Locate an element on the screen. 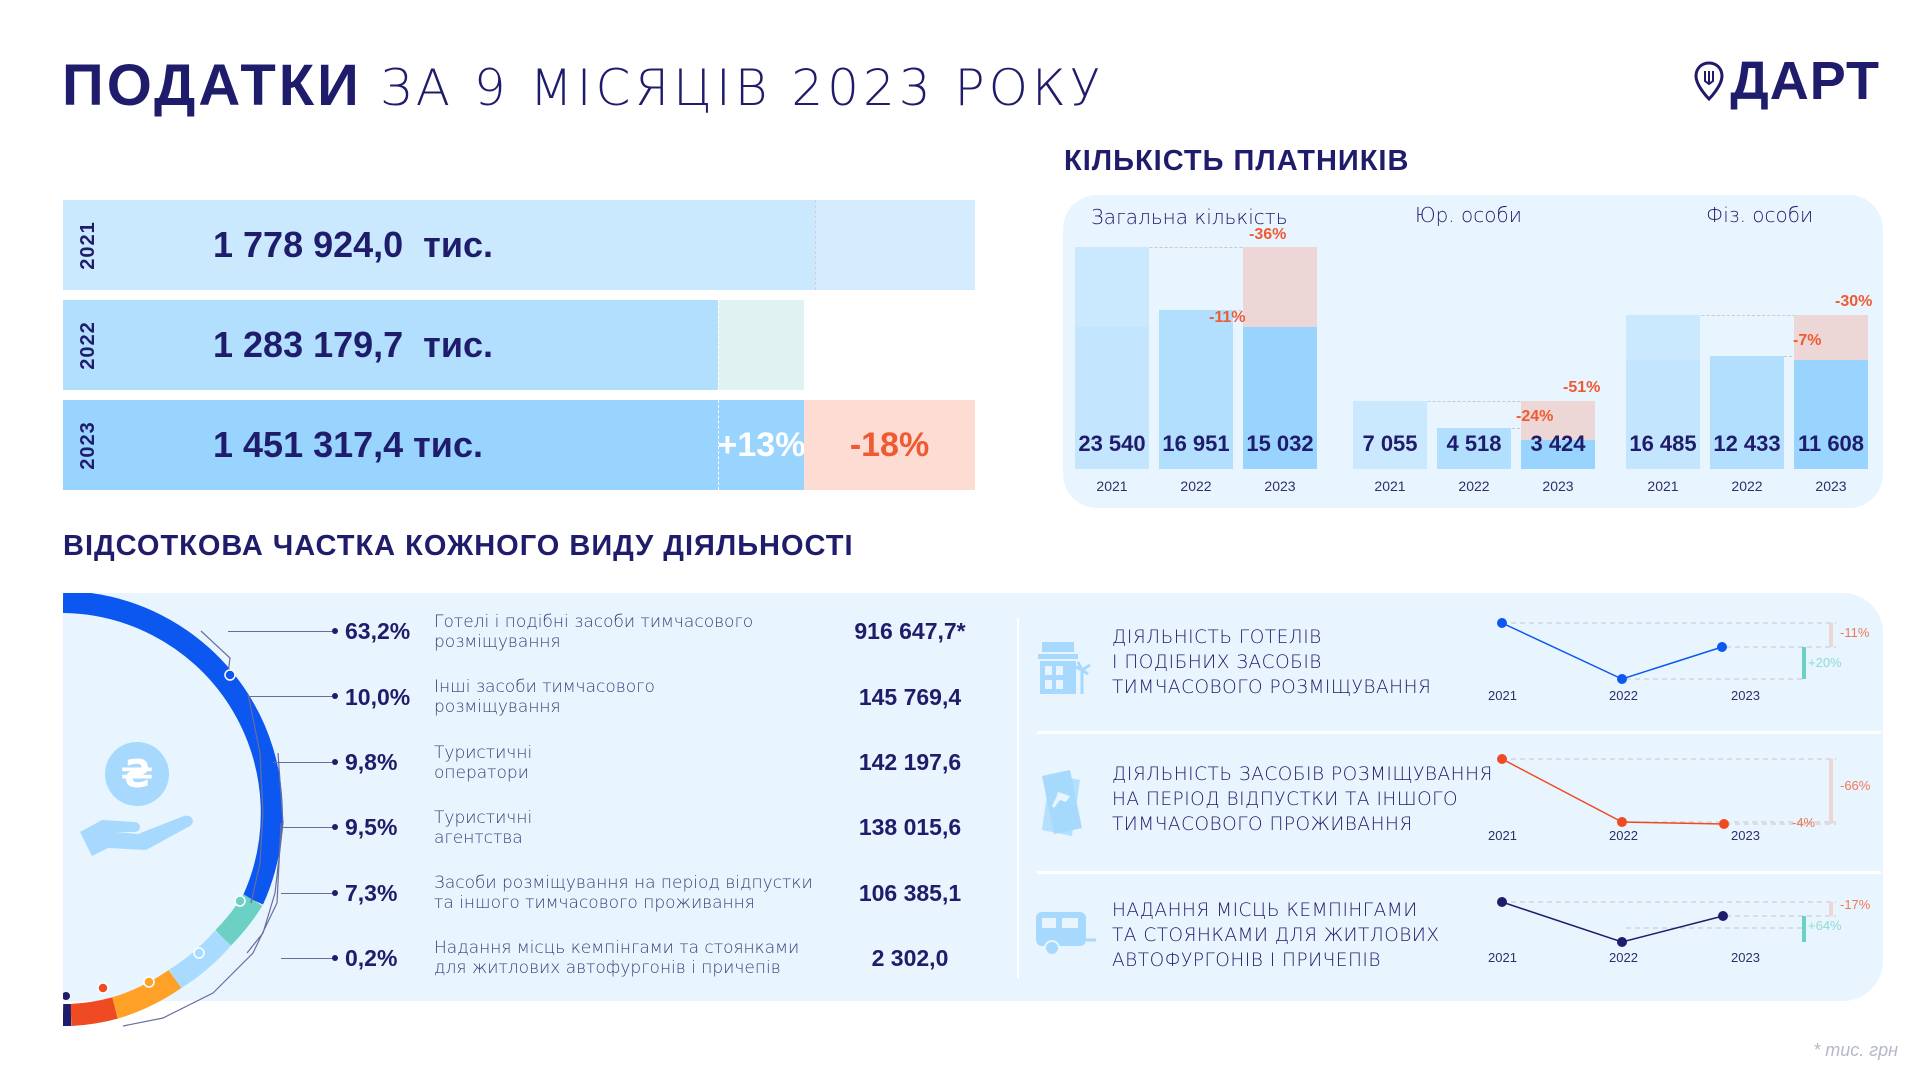 The image size is (1920, 1081). bar-legal-decline is located at coordinates (1558, 420).